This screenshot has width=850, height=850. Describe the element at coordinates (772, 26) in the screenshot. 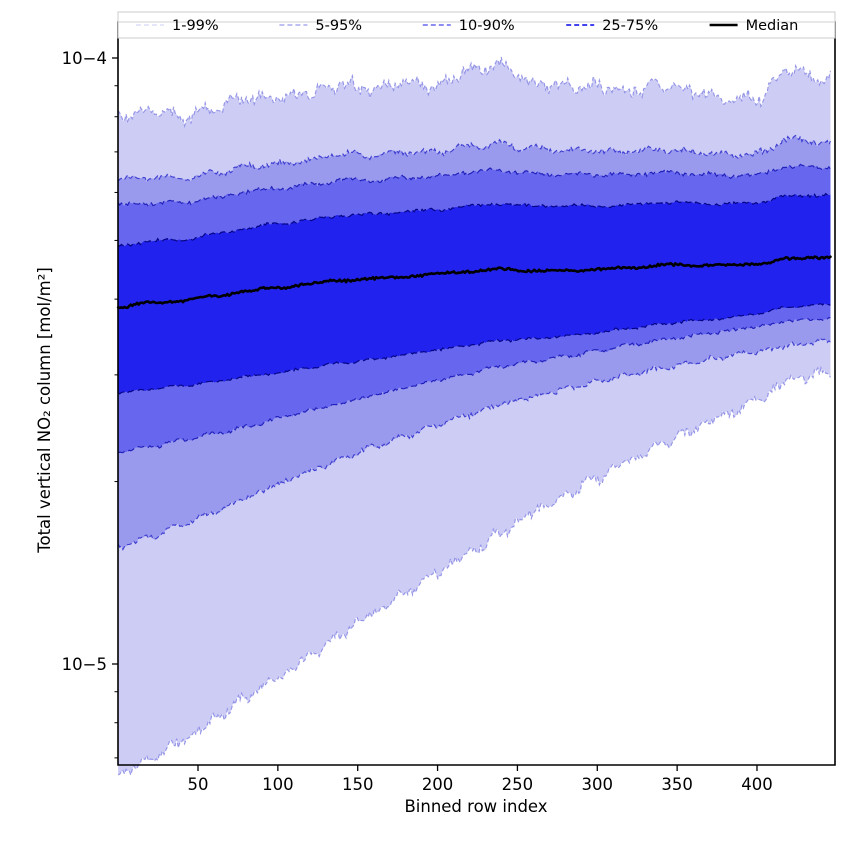

I see `legend-label-Median: Median` at that location.